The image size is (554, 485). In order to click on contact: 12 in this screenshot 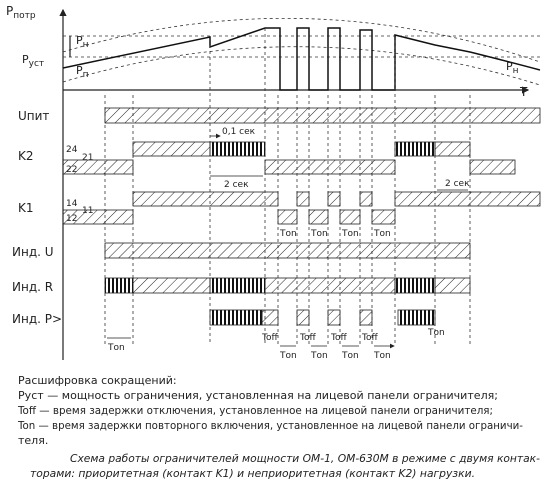, I will do `click(71, 219)`.